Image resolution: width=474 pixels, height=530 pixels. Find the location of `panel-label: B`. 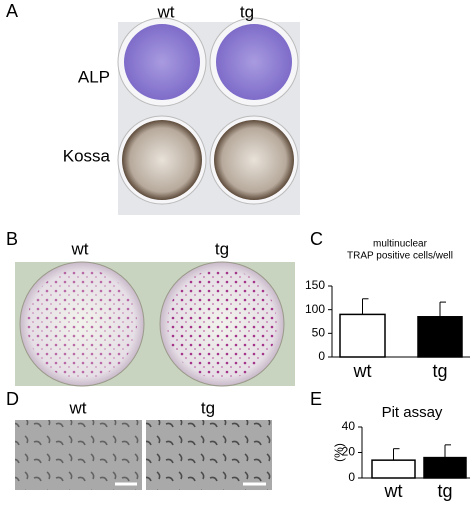

panel-label: B is located at coordinates (12, 239).